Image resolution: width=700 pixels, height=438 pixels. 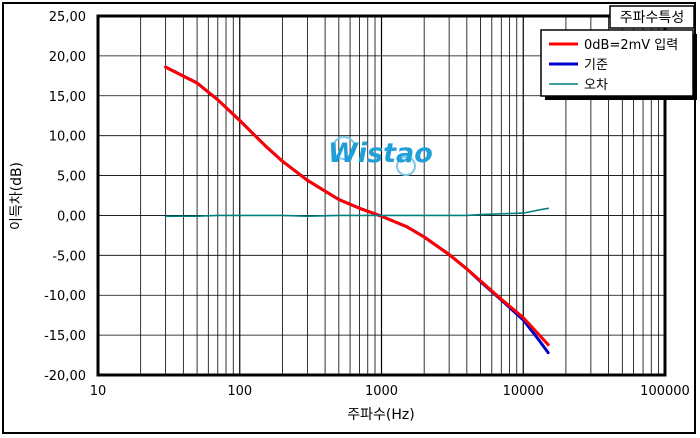 I want to click on watermark-ring-right, so click(x=406, y=166).